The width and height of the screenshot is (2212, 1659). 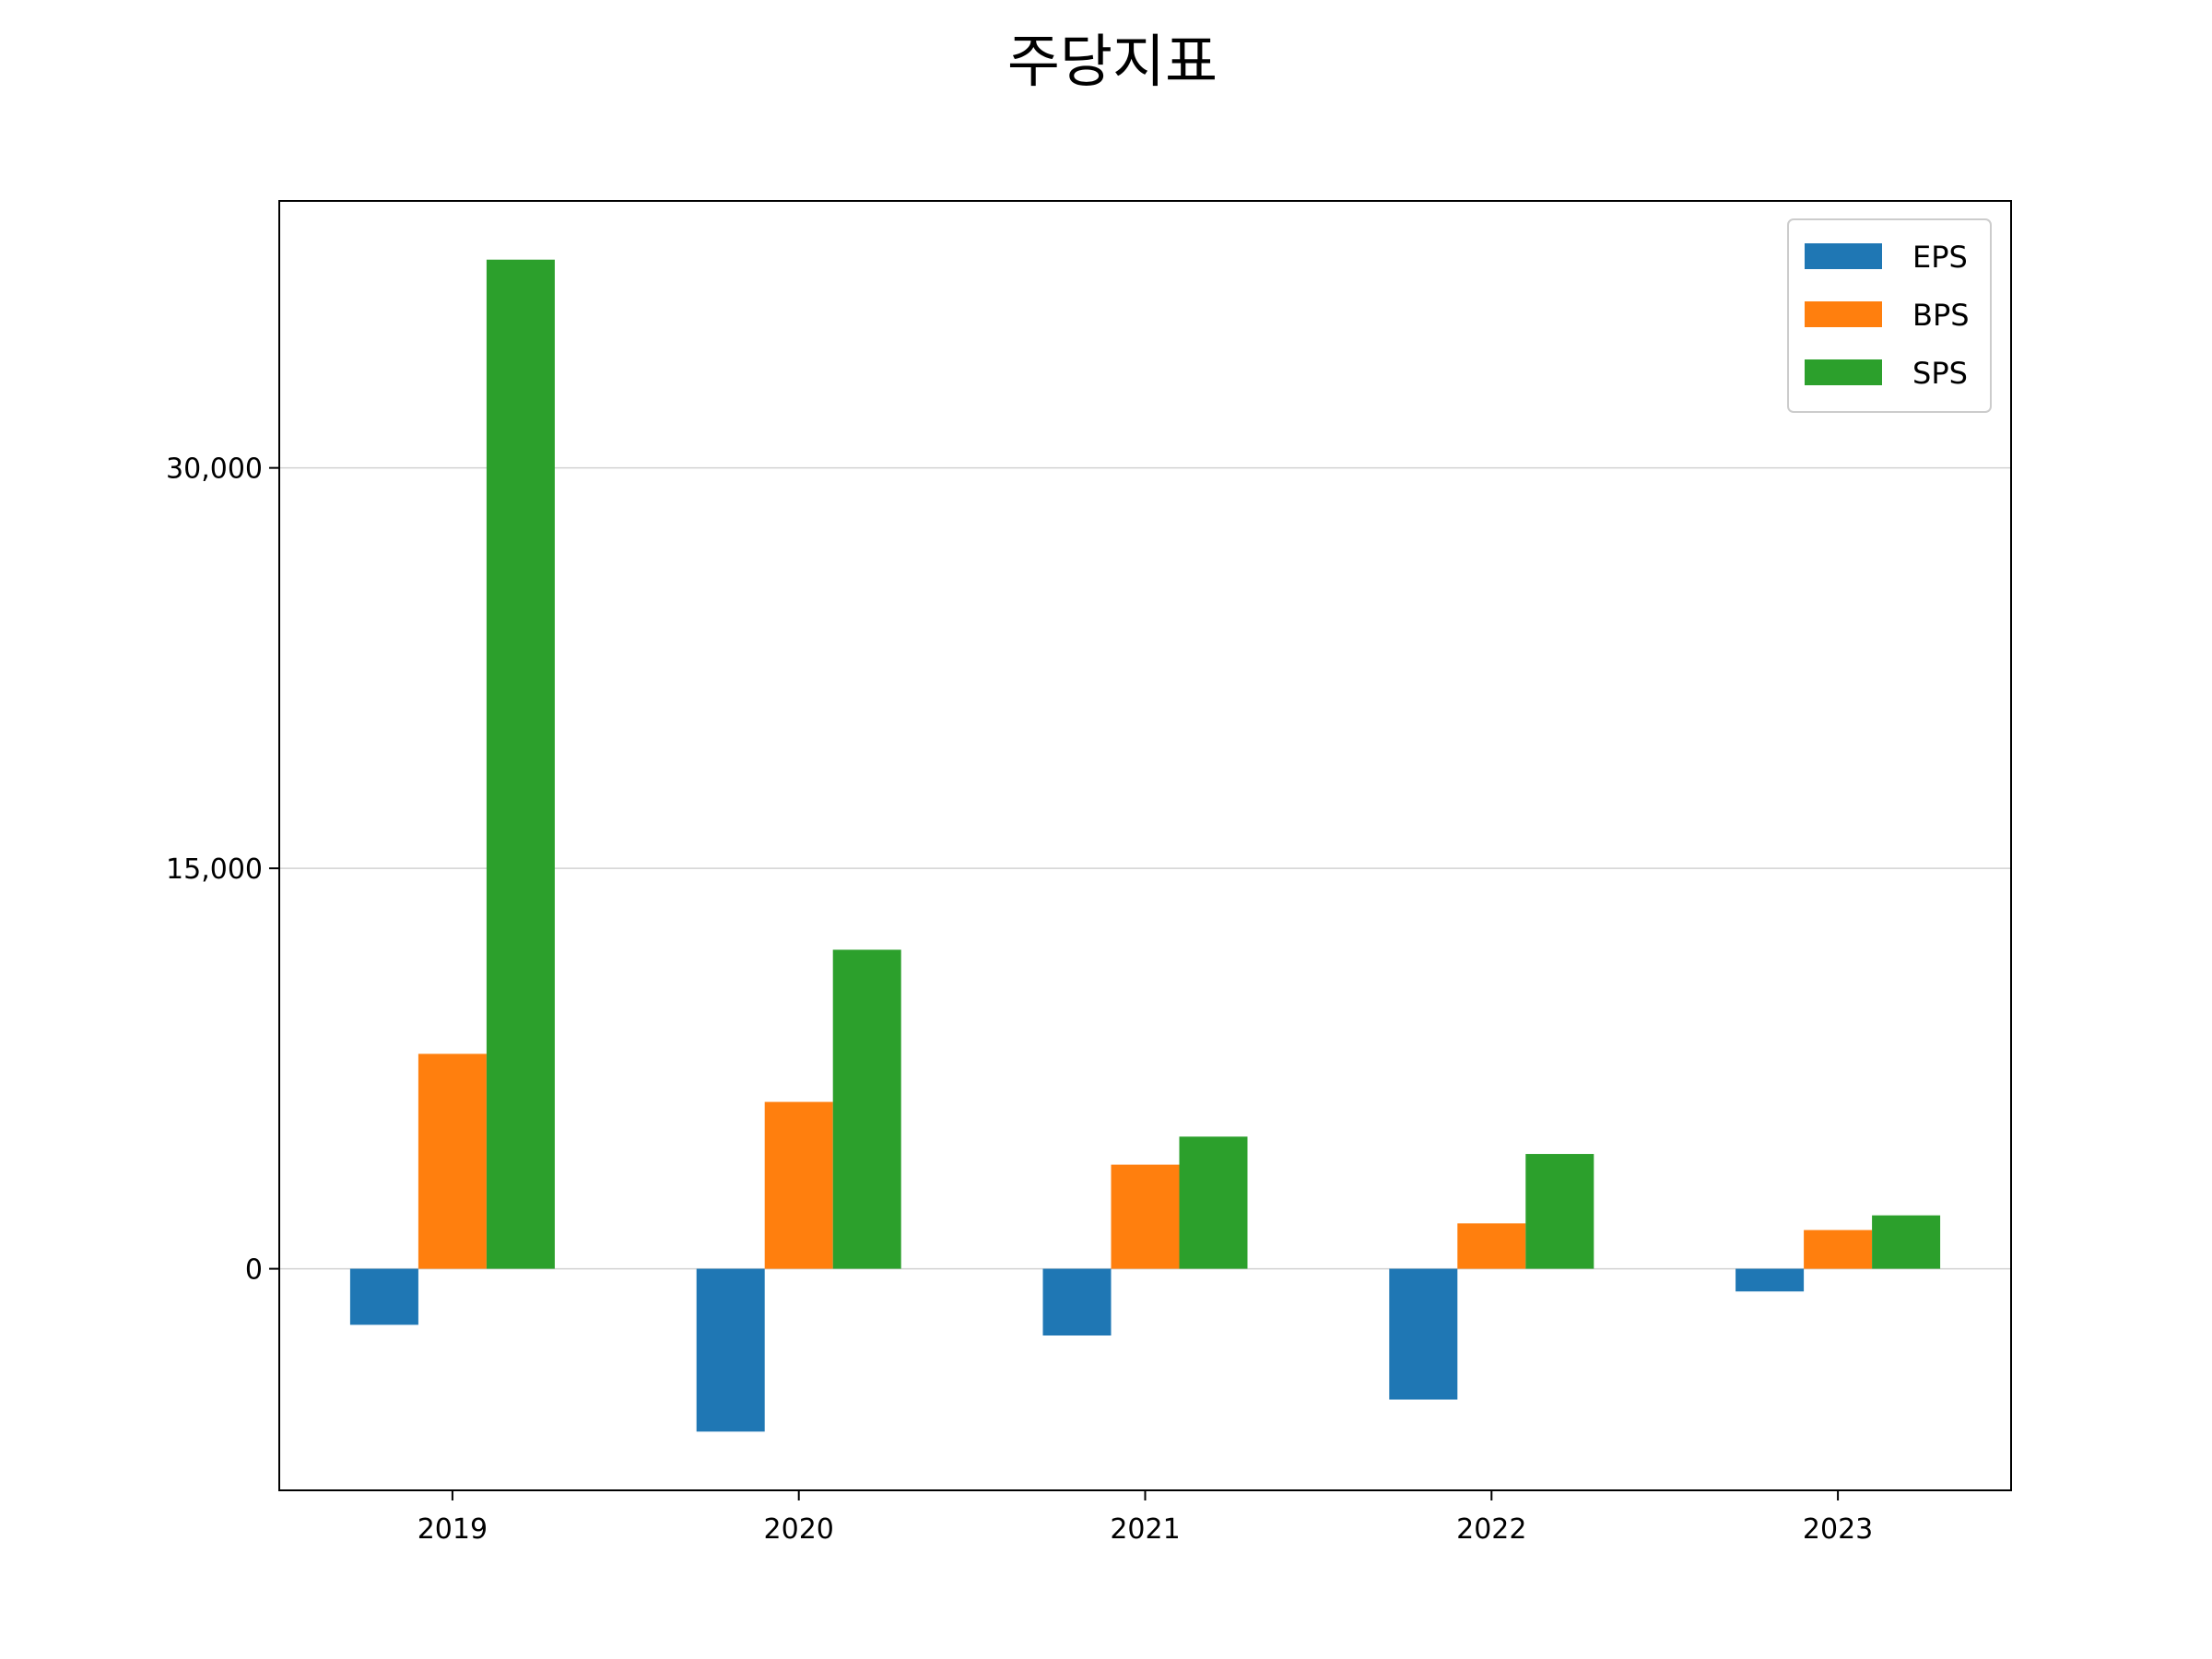 I want to click on legend-swatch-bps, so click(x=1843, y=314).